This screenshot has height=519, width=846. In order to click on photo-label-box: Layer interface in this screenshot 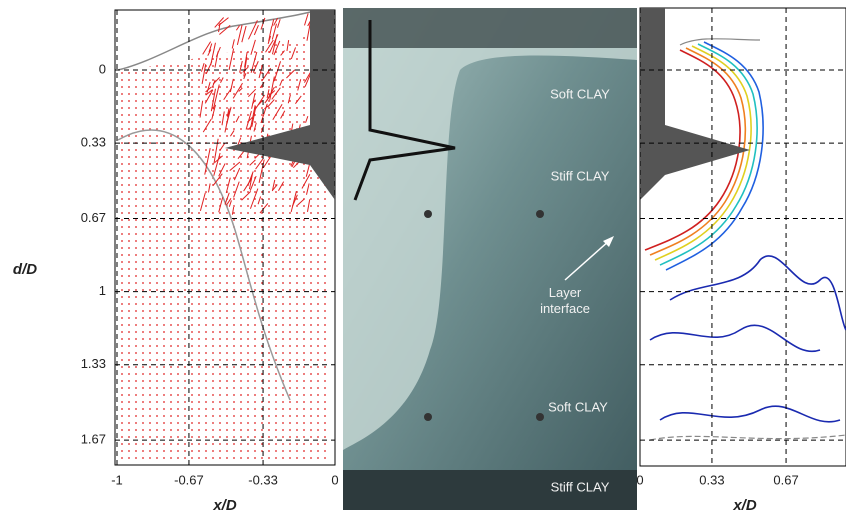, I will do `click(565, 300)`.